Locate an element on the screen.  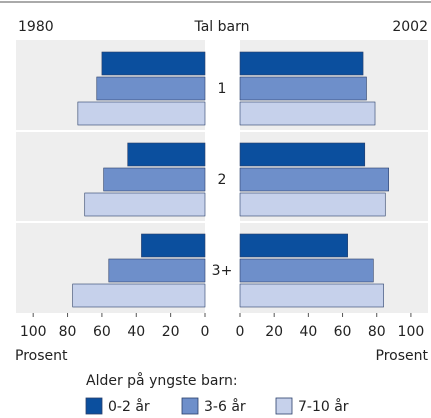
legend-title: Alder på yngste barn: is located at coordinates (162, 380).